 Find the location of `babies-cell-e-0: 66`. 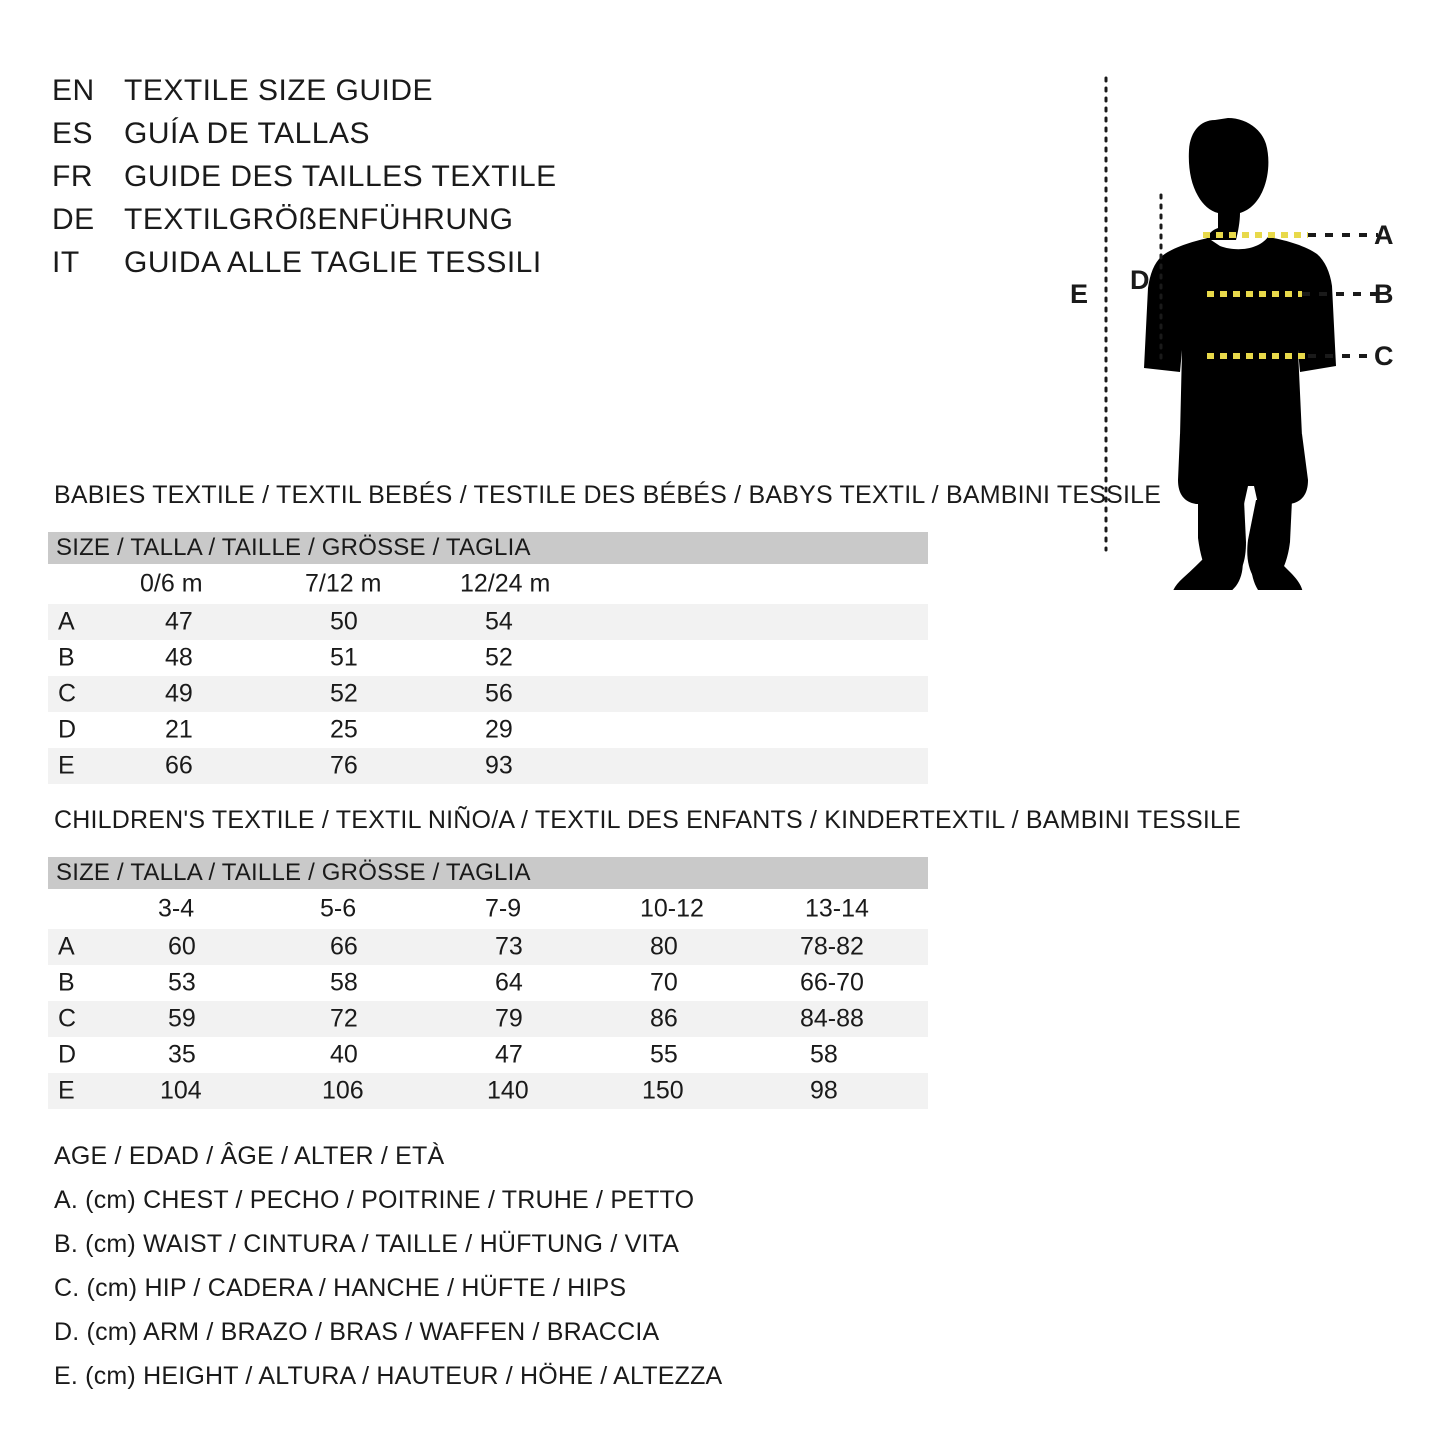

babies-cell-e-0: 66 is located at coordinates (179, 765).